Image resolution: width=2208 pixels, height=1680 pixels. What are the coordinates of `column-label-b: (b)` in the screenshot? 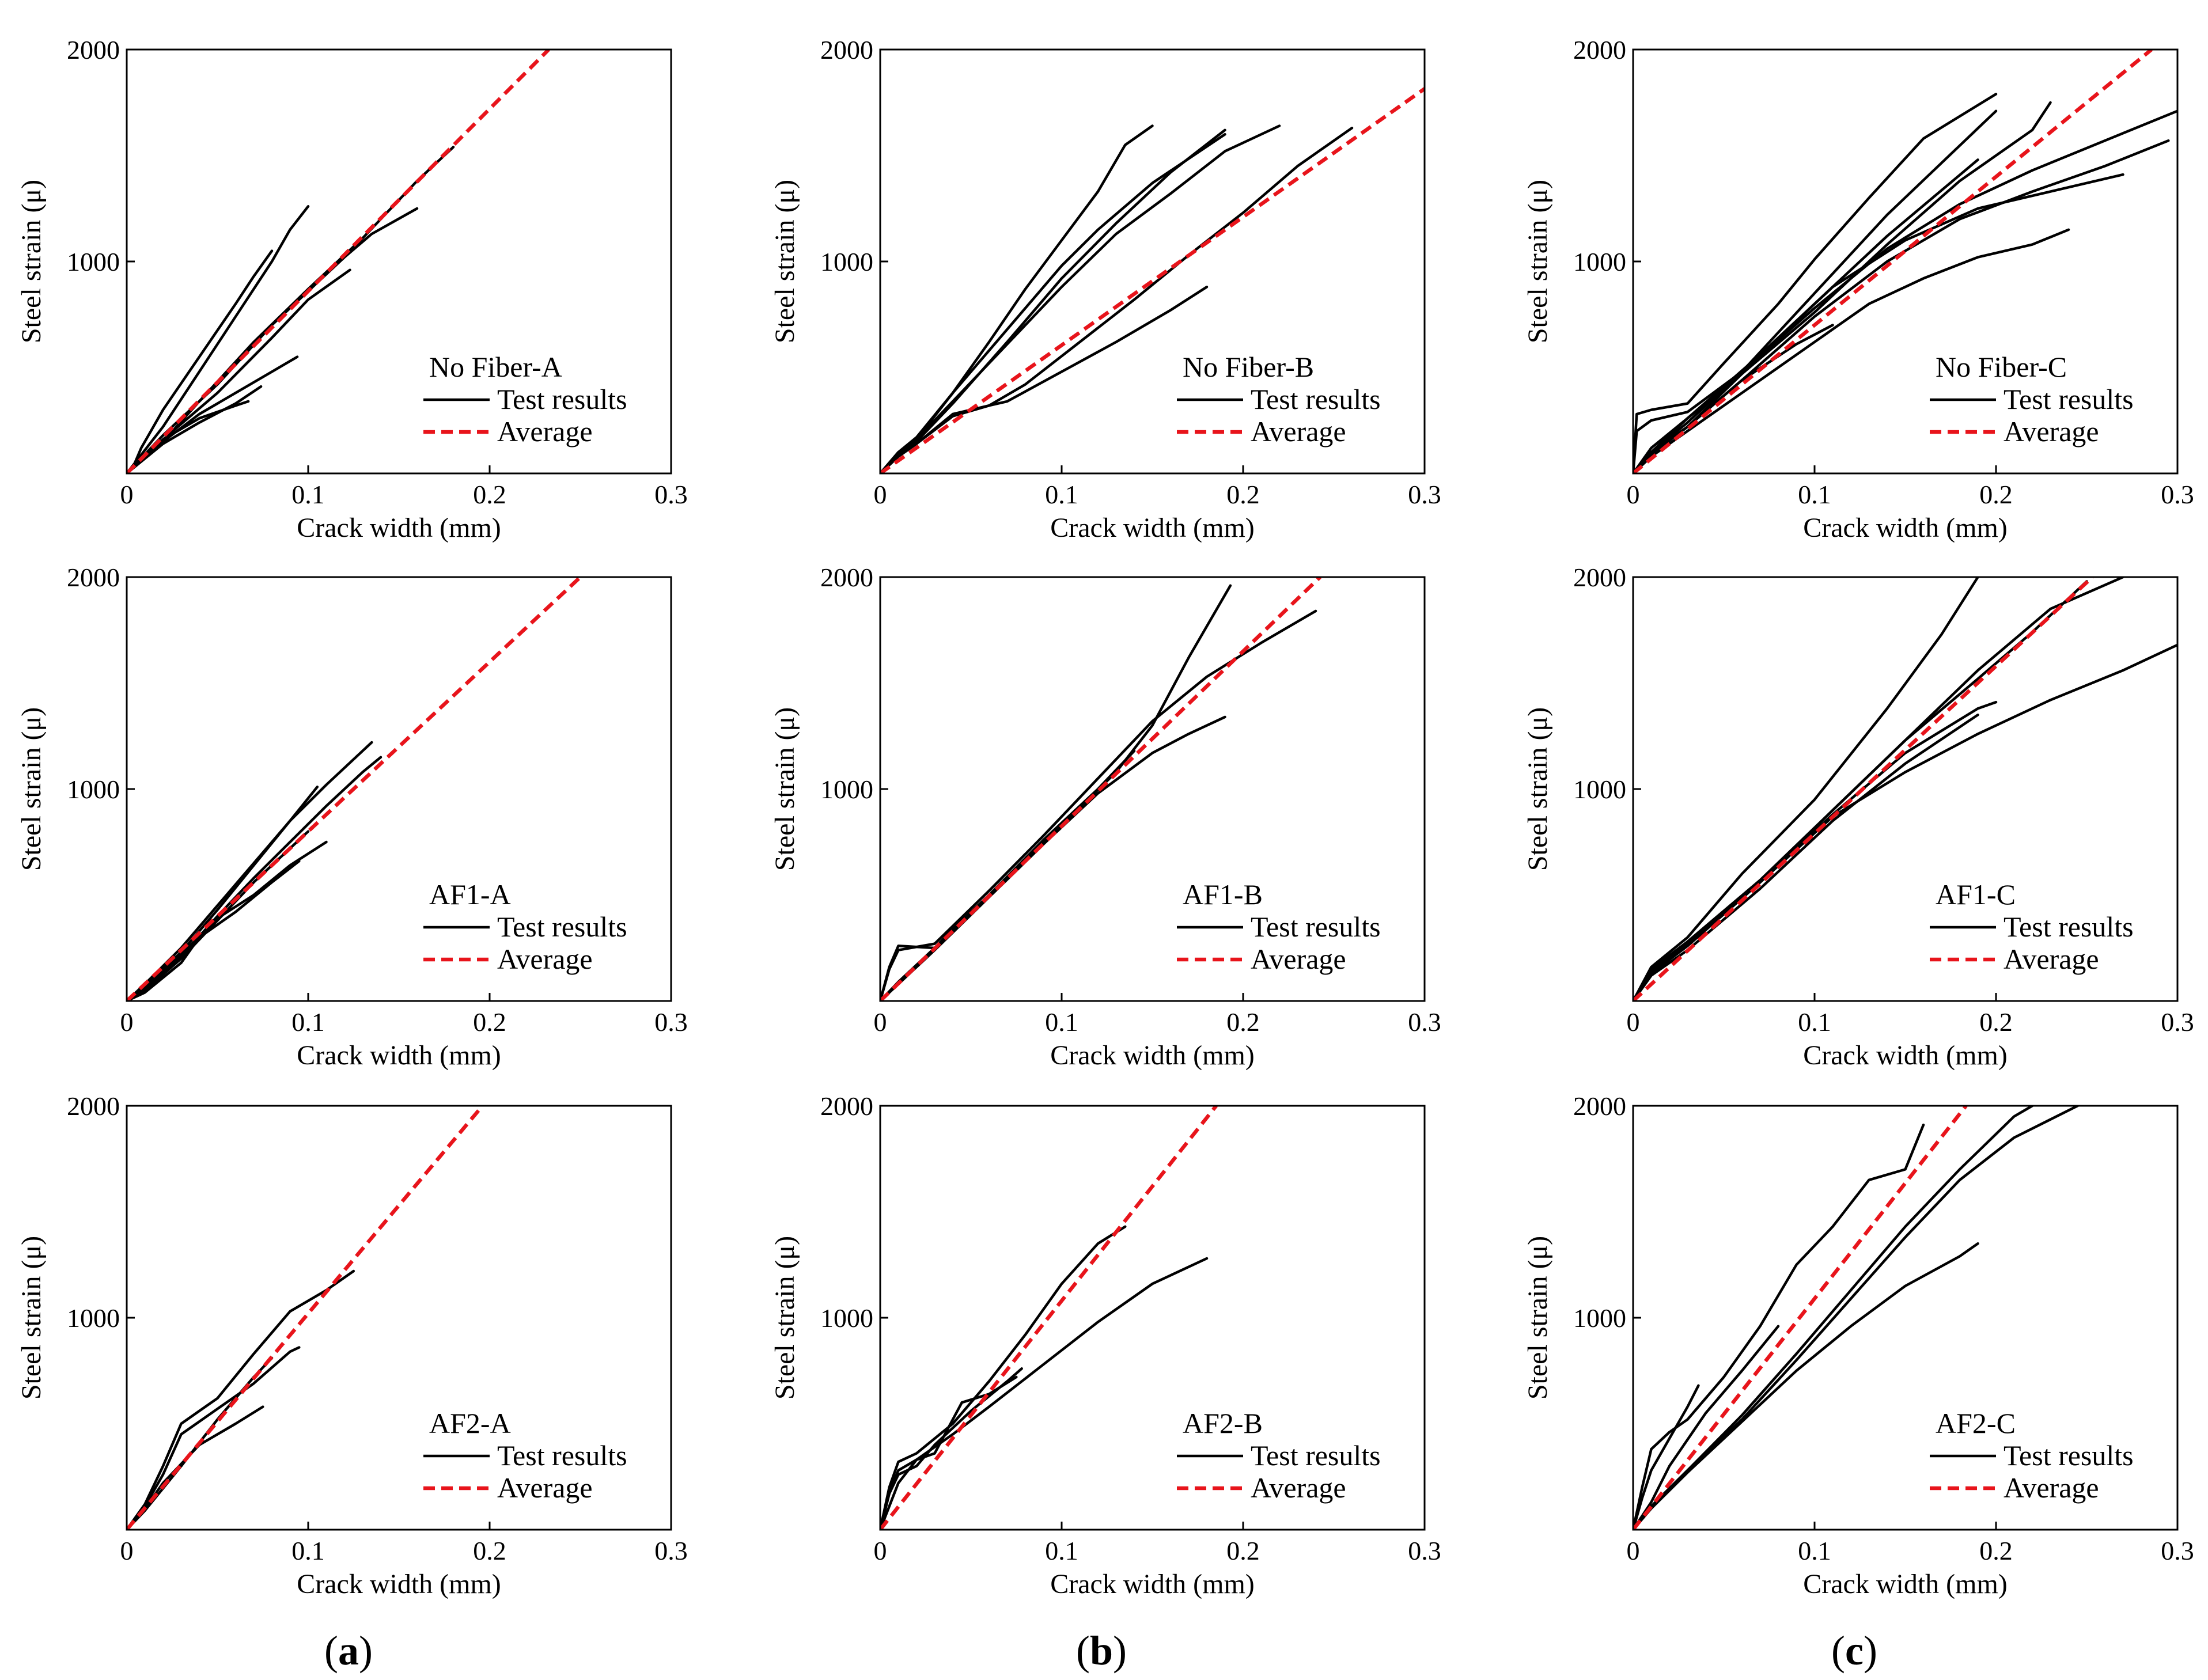 It's located at (1101, 1651).